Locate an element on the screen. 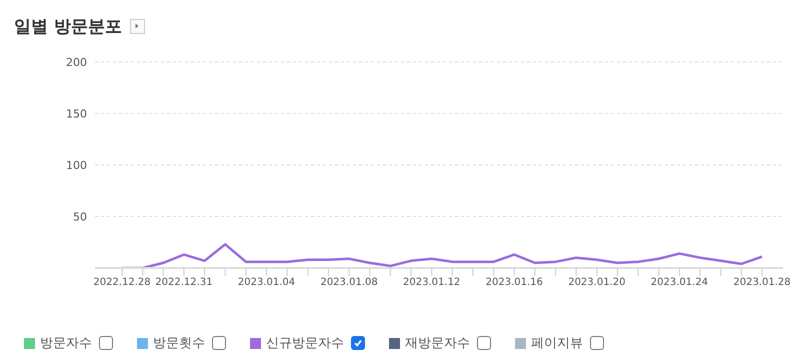  x-tick-label: 2023.01.28 is located at coordinates (762, 282).